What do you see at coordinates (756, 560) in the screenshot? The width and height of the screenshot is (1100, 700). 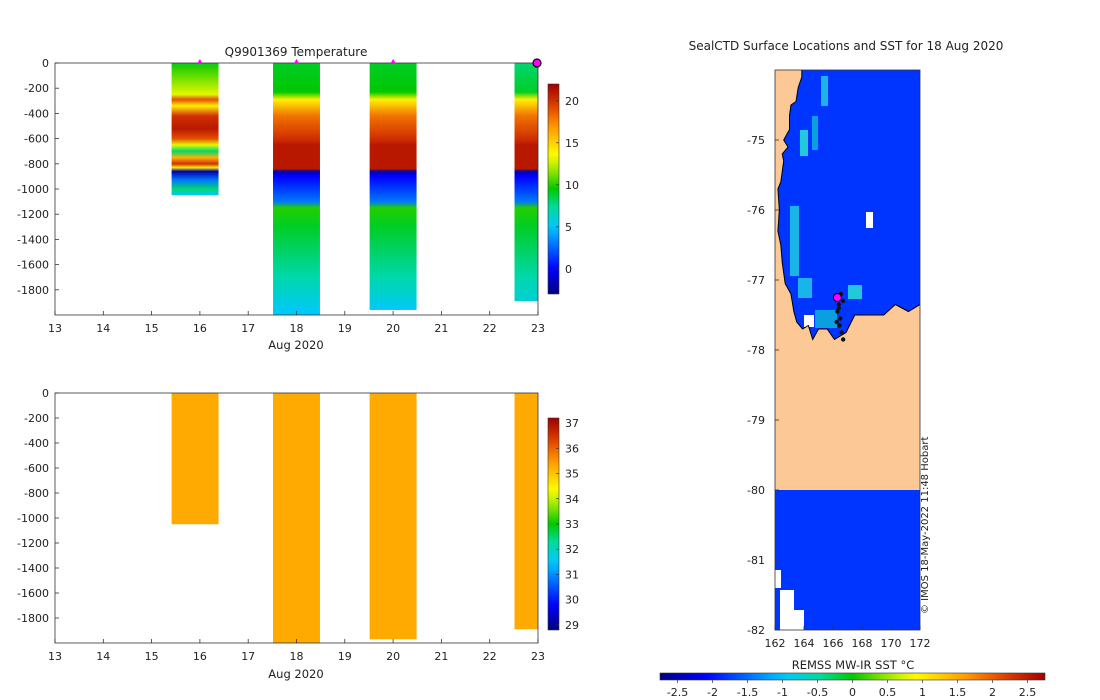 I see `map-y-tick-label: -81` at bounding box center [756, 560].